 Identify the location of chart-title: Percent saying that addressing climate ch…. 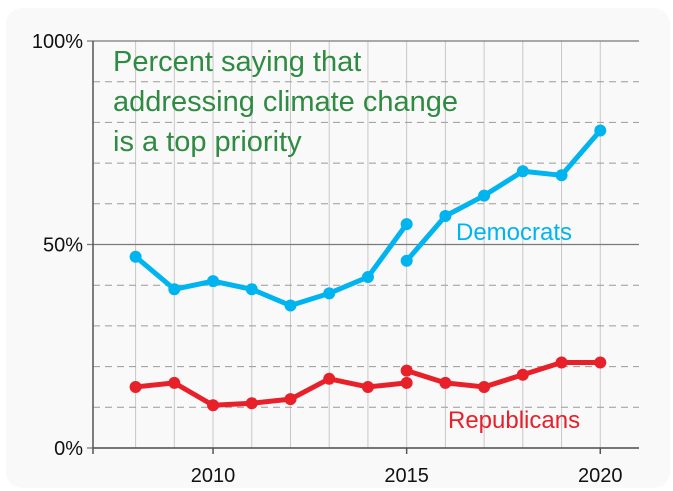
(285, 102).